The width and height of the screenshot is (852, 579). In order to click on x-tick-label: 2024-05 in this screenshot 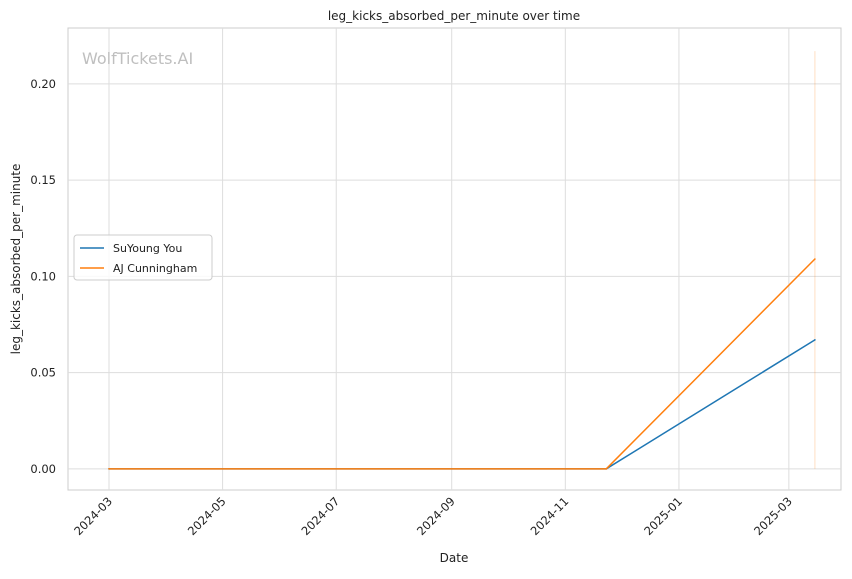, I will do `click(207, 516)`.